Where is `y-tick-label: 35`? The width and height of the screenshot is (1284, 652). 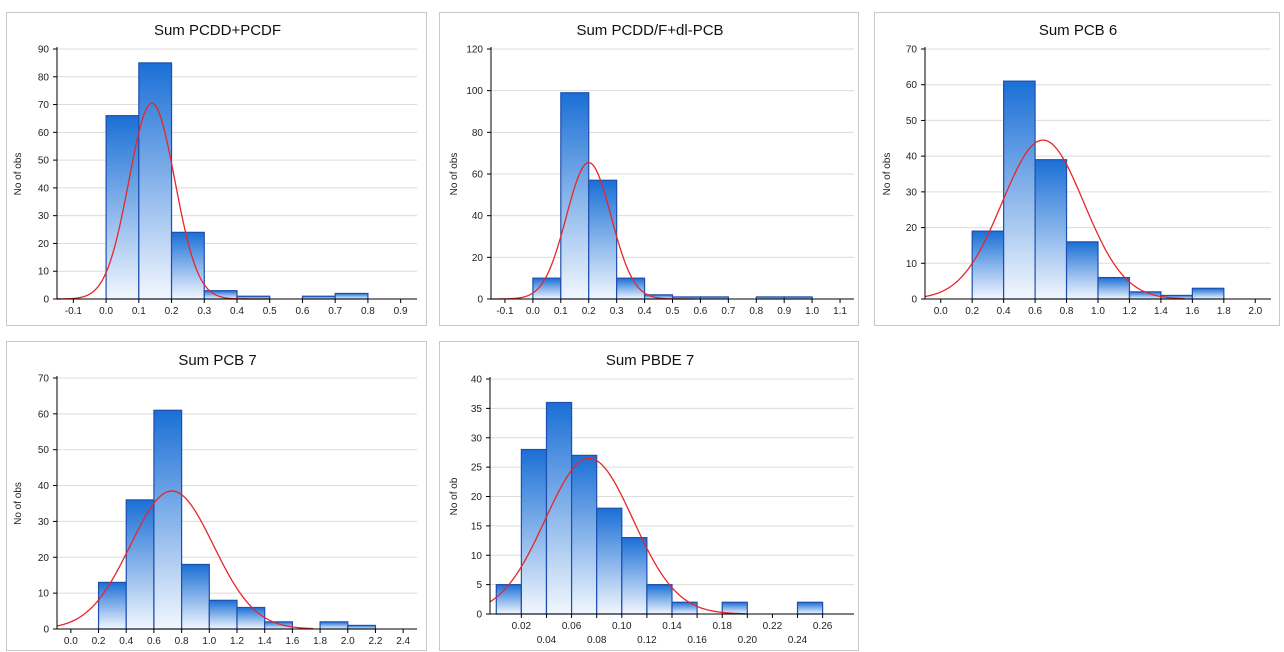
y-tick-label: 35 is located at coordinates (477, 409).